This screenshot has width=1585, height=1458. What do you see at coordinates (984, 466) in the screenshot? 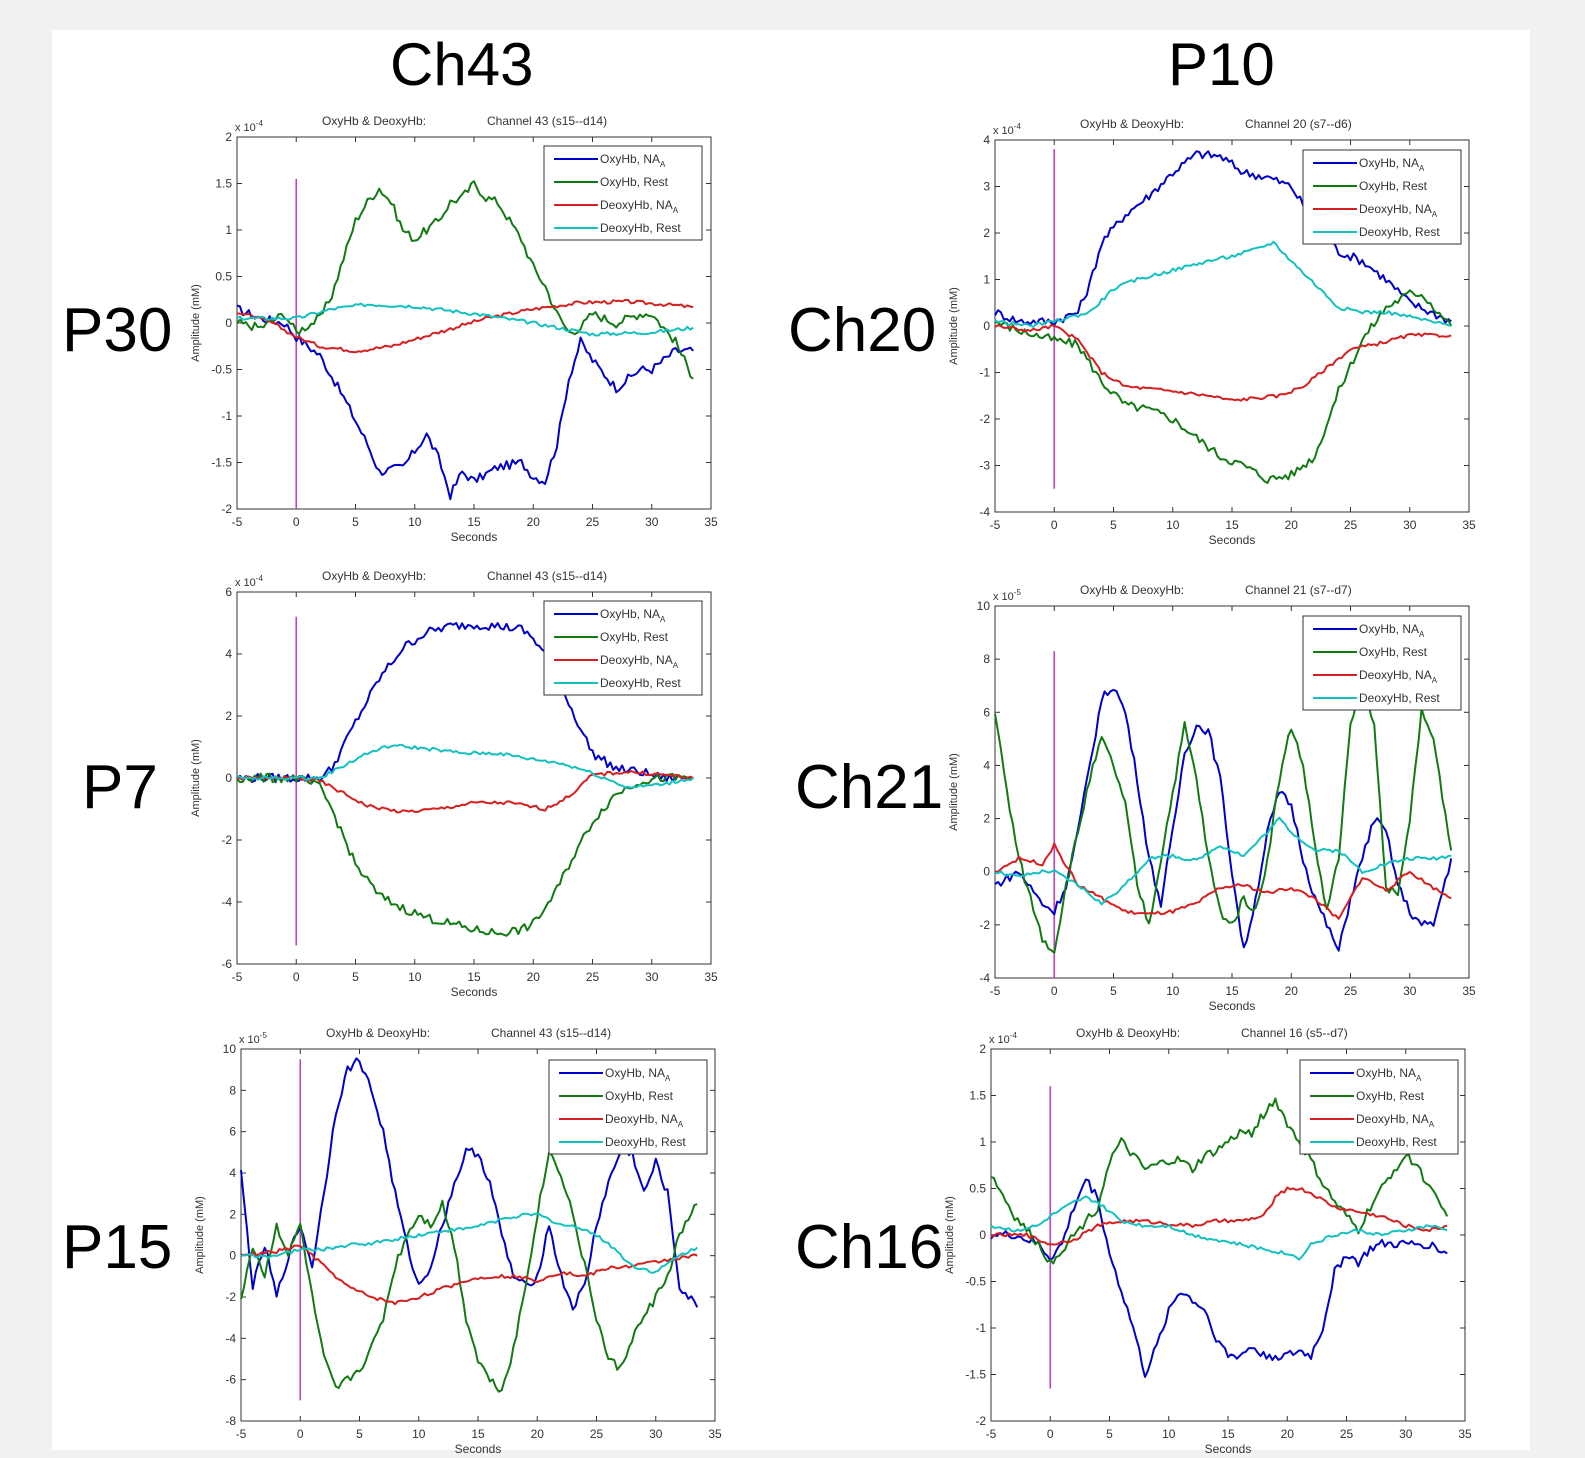
I see `y-tick-label: -3` at bounding box center [984, 466].